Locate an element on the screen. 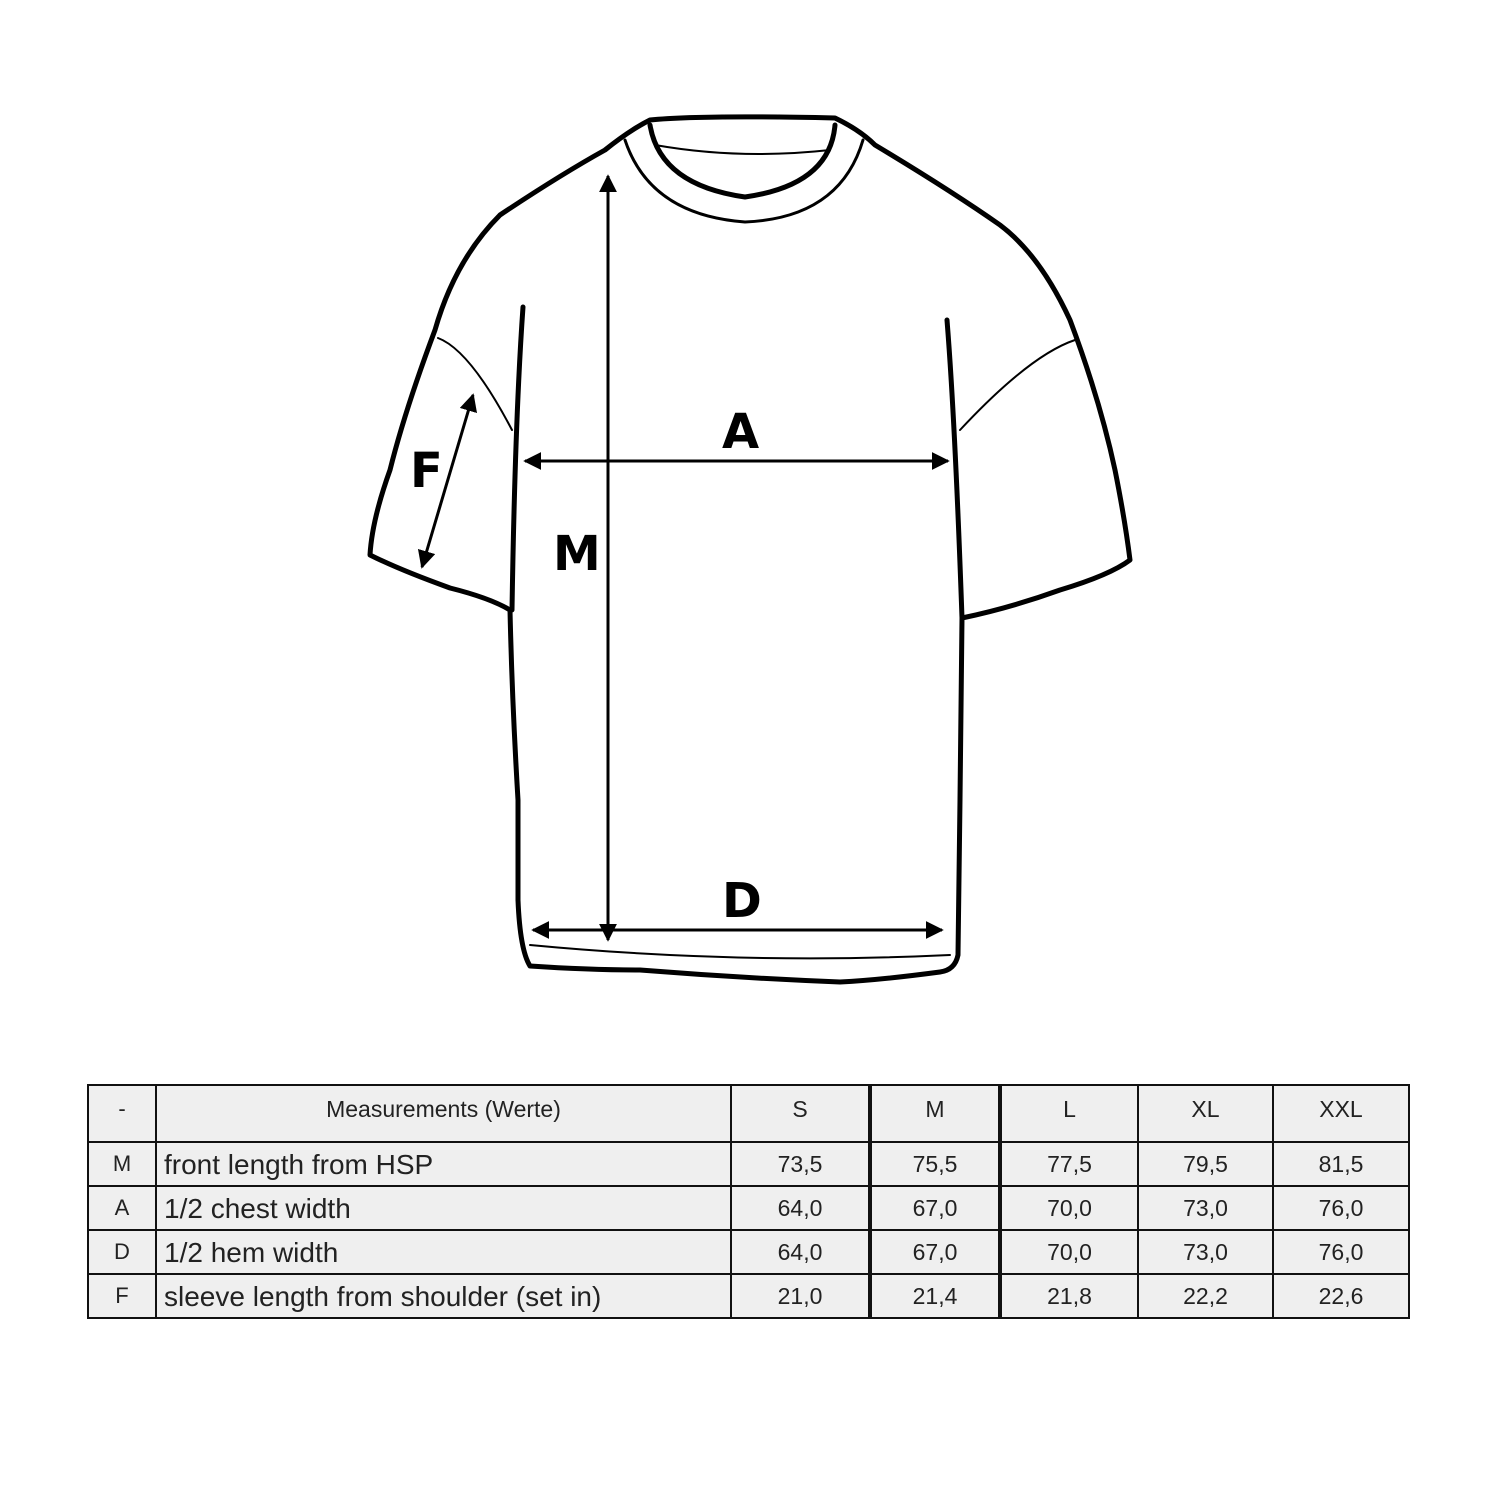 The height and width of the screenshot is (1500, 1500). row-value: 21,8 is located at coordinates (1068, 1296).